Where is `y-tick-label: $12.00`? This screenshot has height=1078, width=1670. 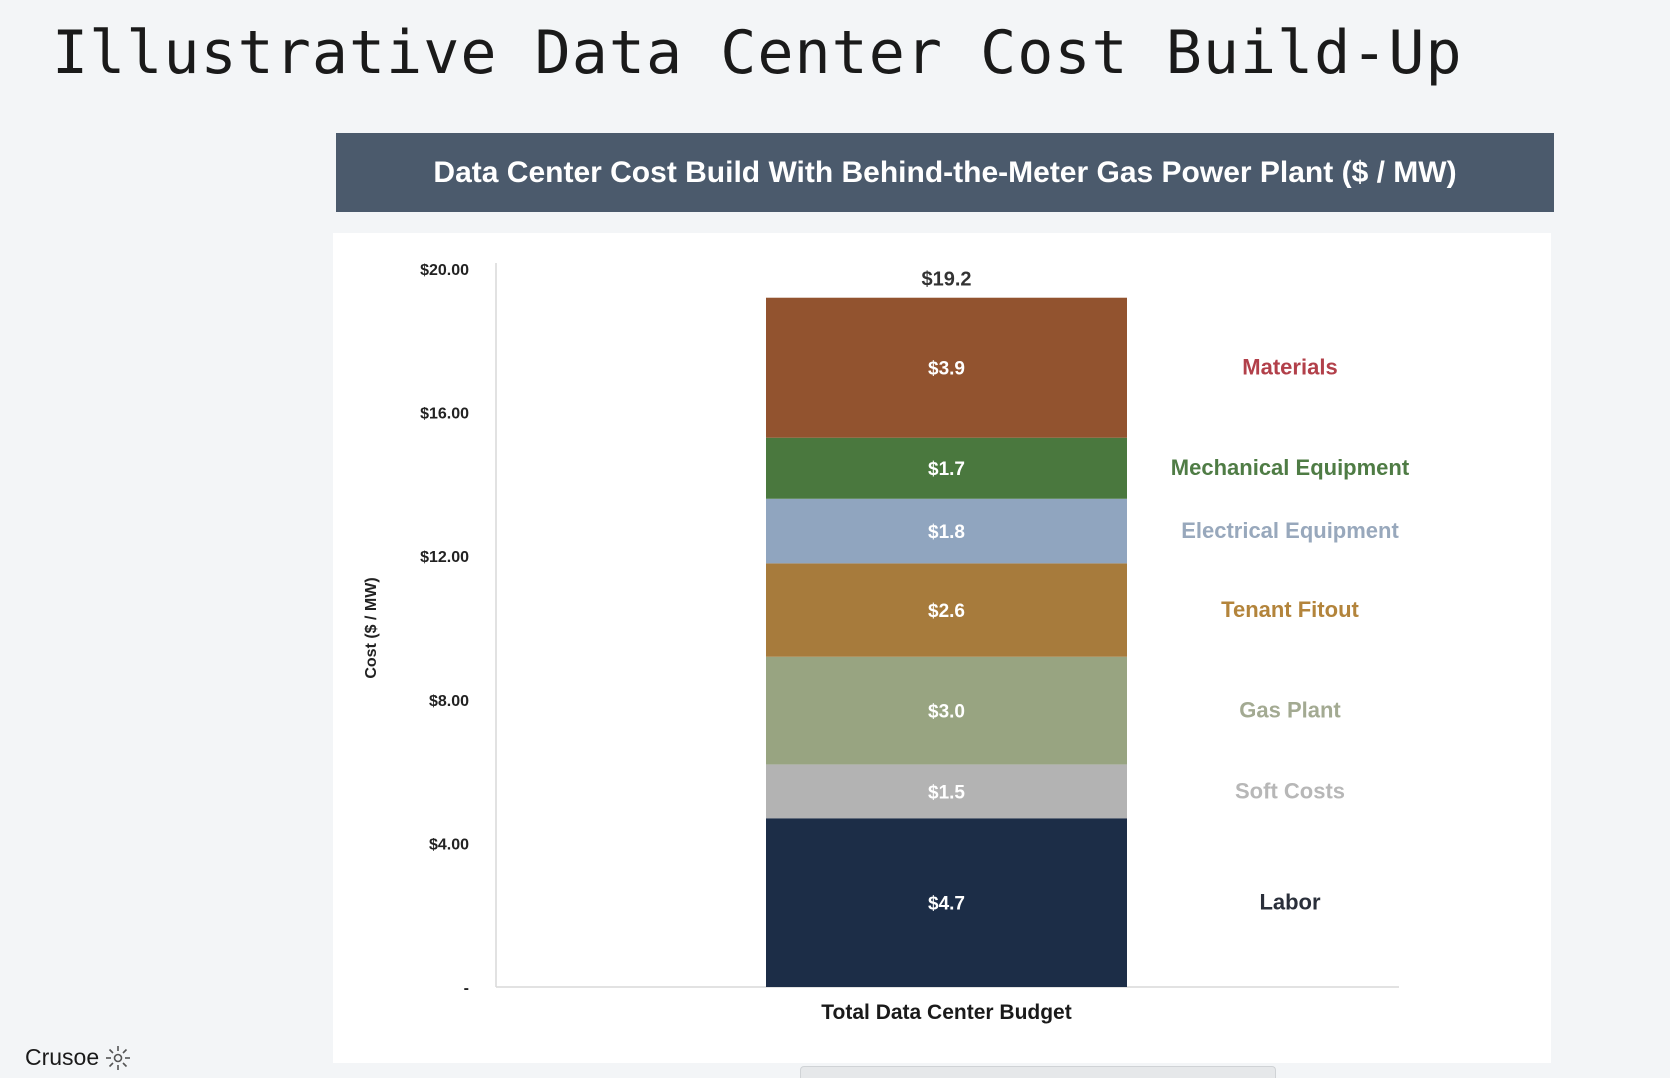 y-tick-label: $12.00 is located at coordinates (444, 557).